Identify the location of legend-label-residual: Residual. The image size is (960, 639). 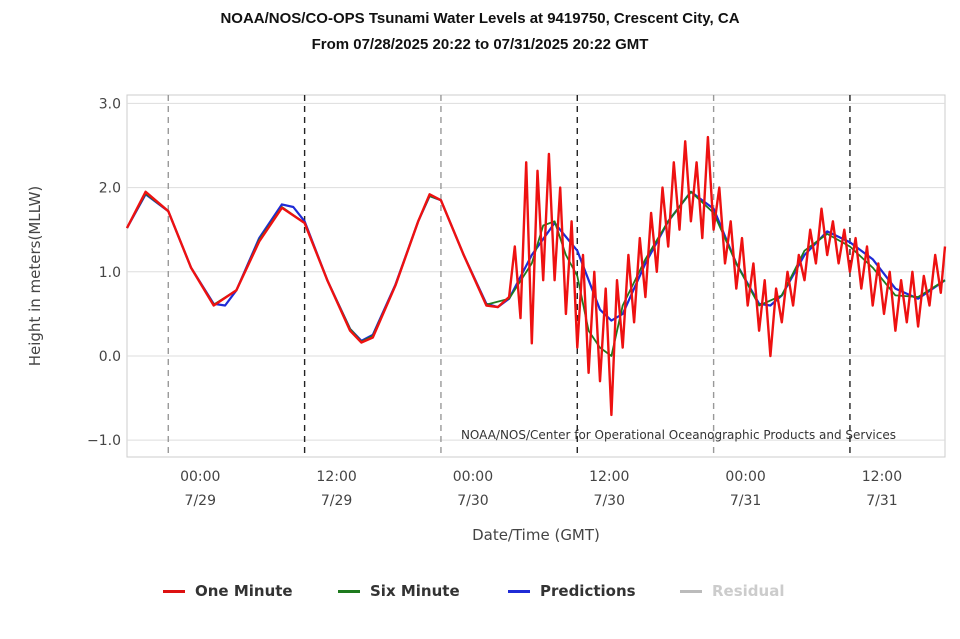
(748, 591).